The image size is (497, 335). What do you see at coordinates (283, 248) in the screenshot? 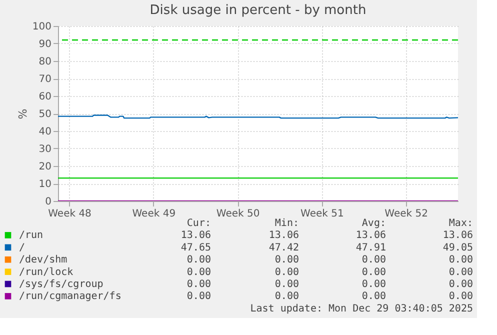
I see `text: 47.42` at bounding box center [283, 248].